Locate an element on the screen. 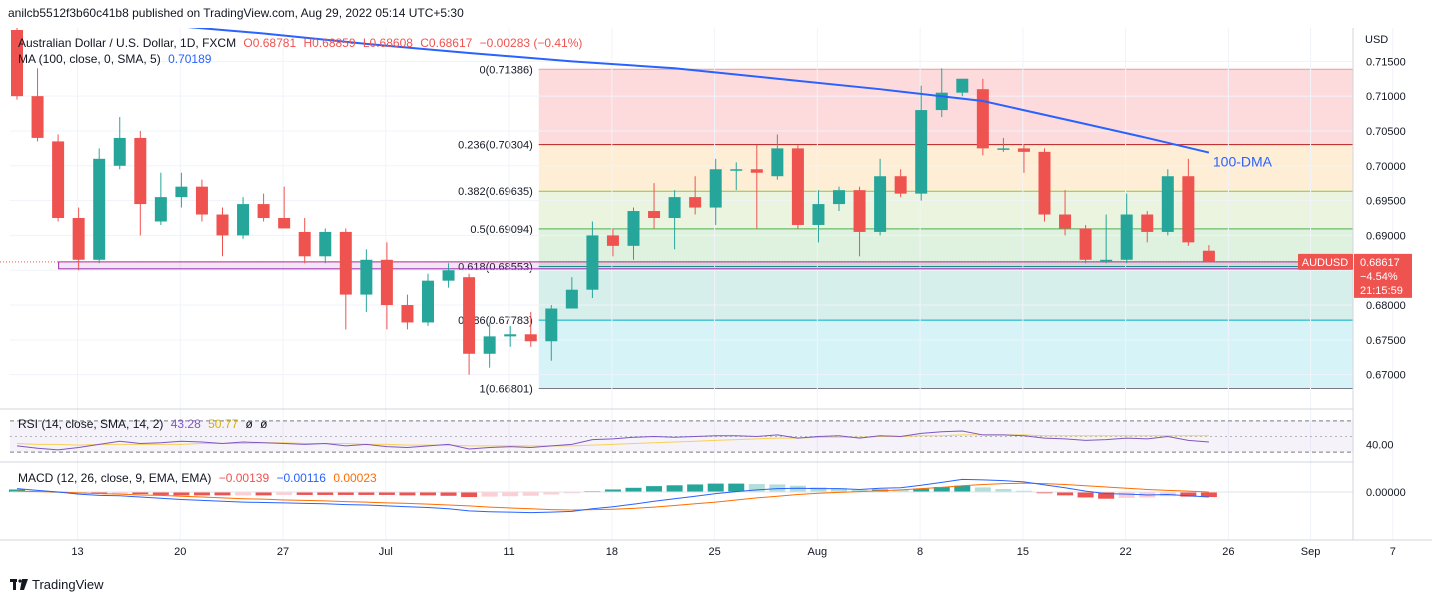 The width and height of the screenshot is (1432, 602). rsi-extra-2: ø is located at coordinates (264, 424).